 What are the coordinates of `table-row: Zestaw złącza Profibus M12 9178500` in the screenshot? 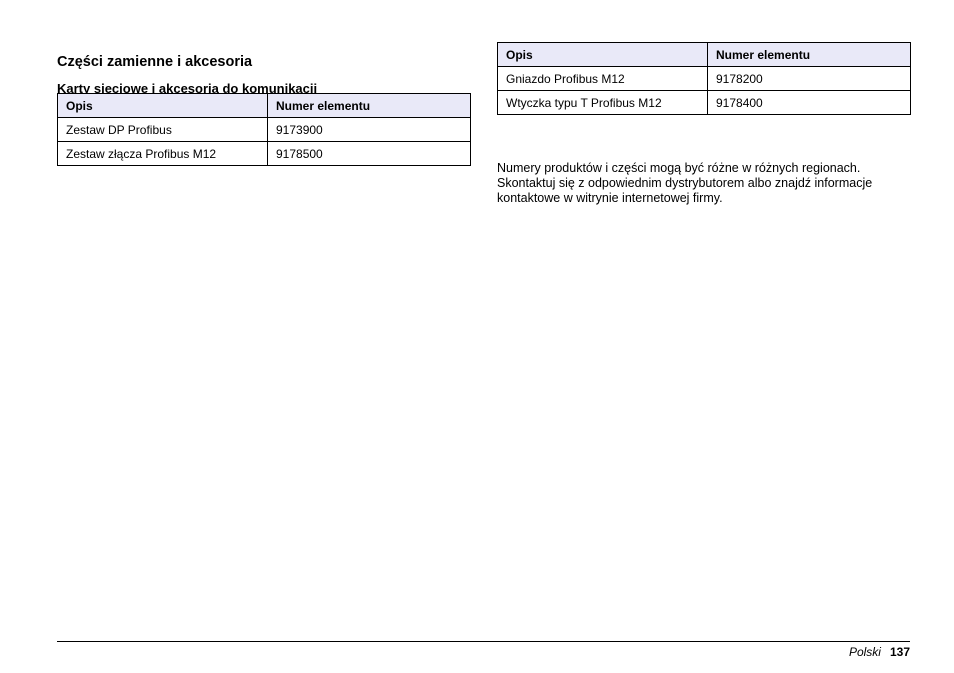 It's located at (264, 153).